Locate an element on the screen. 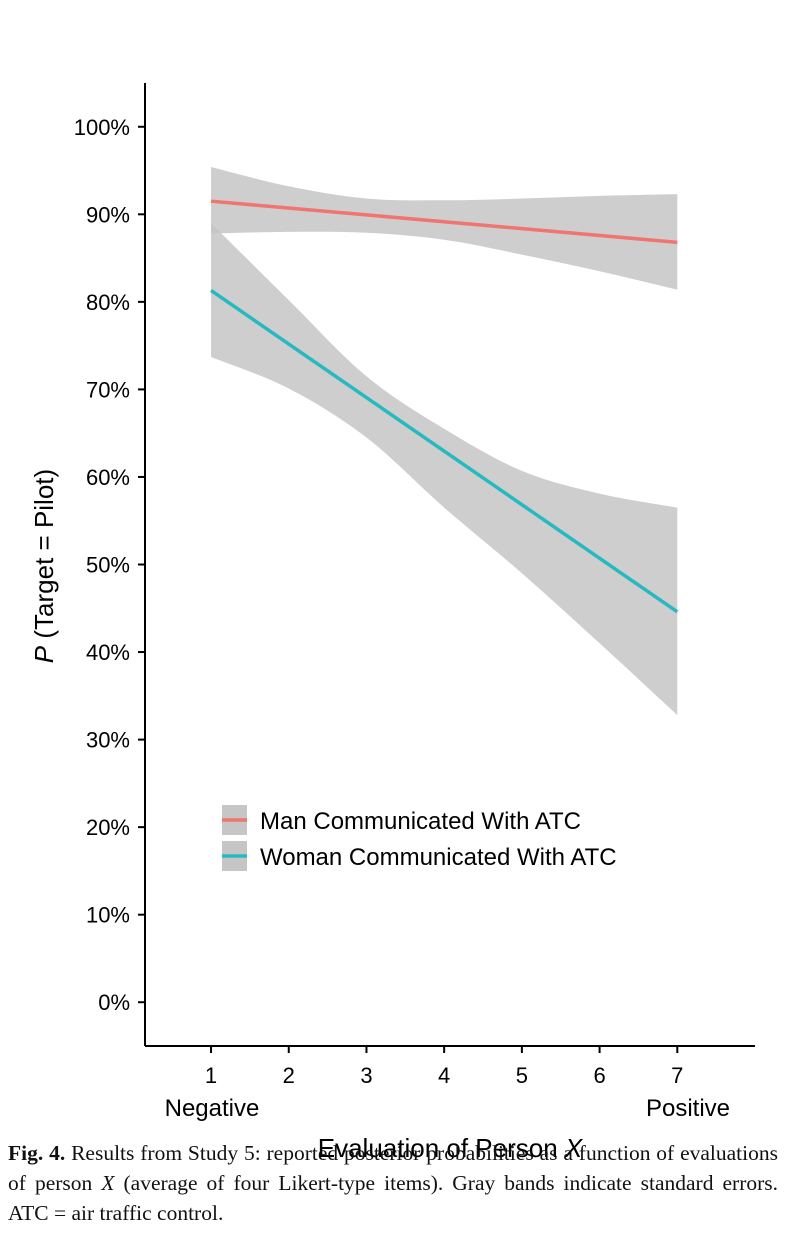 The width and height of the screenshot is (796, 1252). y-axis-title: P (Target = Pilot) is located at coordinates (44, 566).